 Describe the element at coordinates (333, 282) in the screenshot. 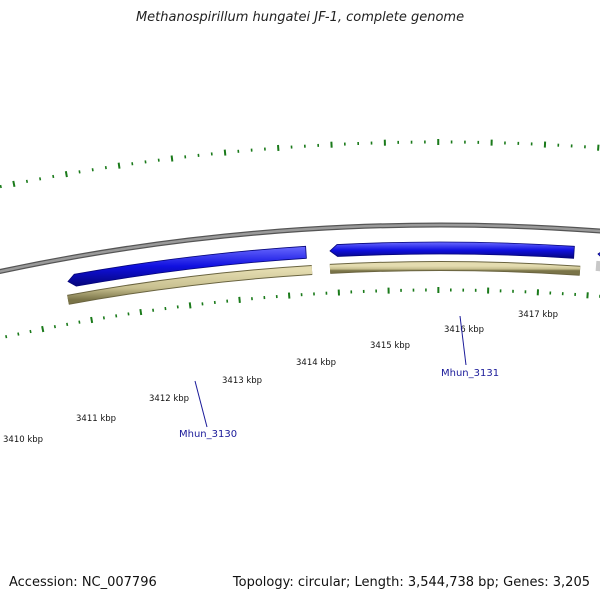

I see `cds-track` at that location.